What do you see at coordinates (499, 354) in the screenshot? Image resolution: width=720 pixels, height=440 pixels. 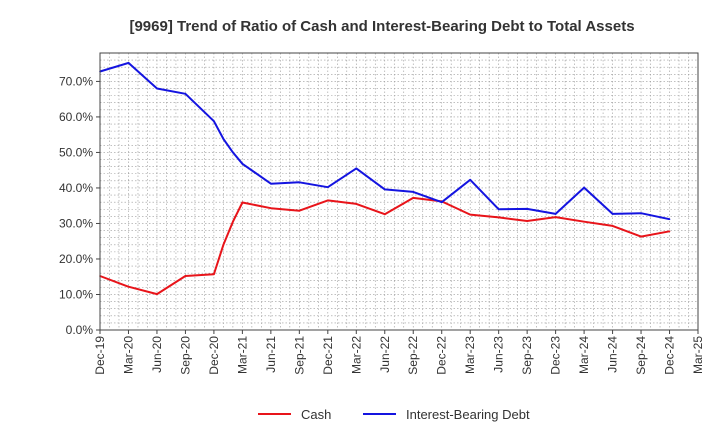 I see `x-tick-label: Jun-23` at bounding box center [499, 354].